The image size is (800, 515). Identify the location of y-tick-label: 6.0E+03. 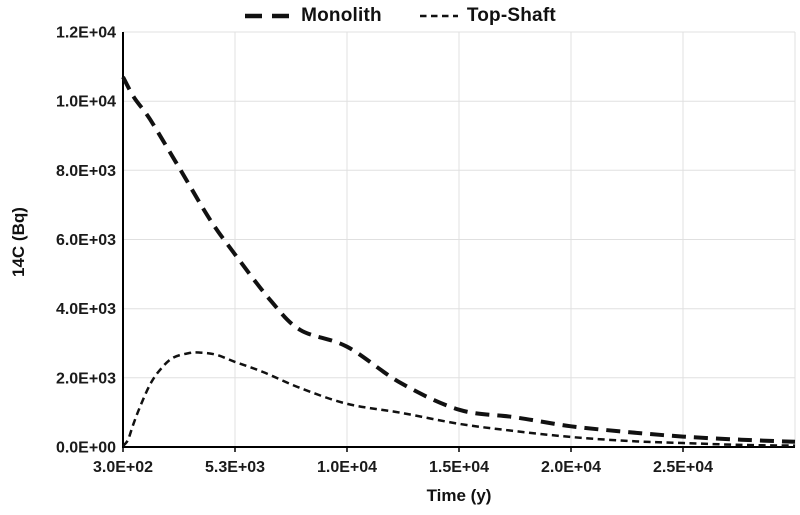
(86, 240).